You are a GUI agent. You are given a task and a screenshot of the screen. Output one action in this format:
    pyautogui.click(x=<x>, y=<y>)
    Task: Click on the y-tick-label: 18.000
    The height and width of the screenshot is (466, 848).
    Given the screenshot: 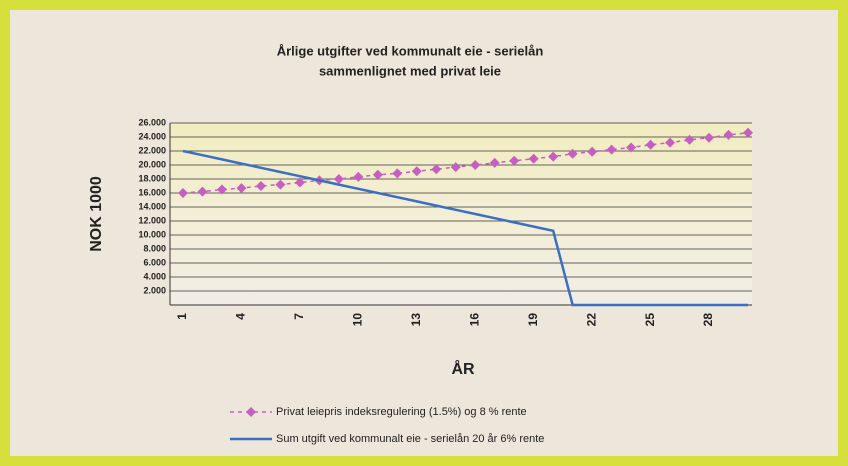 What is the action you would take?
    pyautogui.click(x=152, y=178)
    